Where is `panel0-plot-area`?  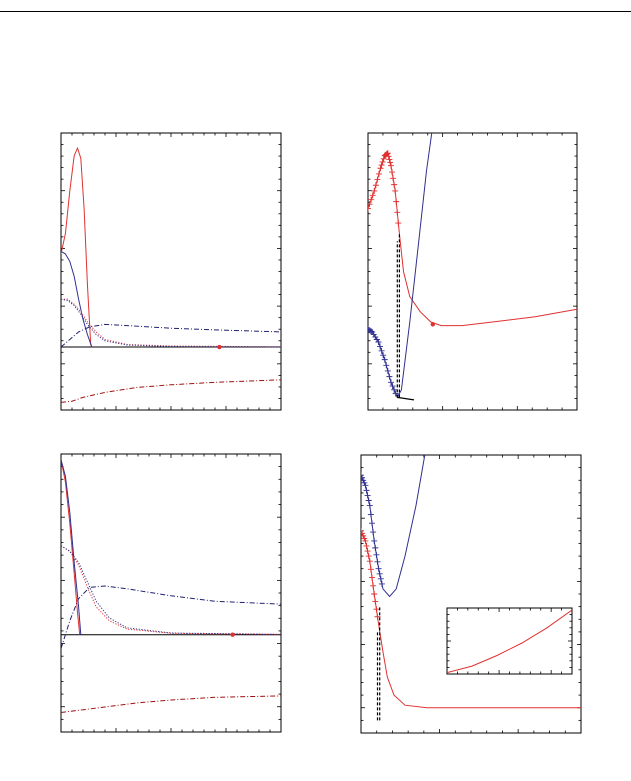
panel0-plot-area is located at coordinates (171, 274).